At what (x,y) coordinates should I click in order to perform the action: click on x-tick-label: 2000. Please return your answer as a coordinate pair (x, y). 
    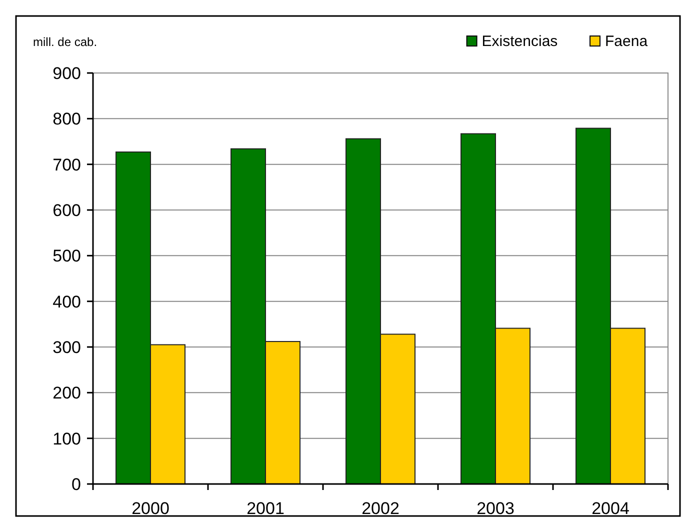
    Looking at the image, I should click on (151, 508).